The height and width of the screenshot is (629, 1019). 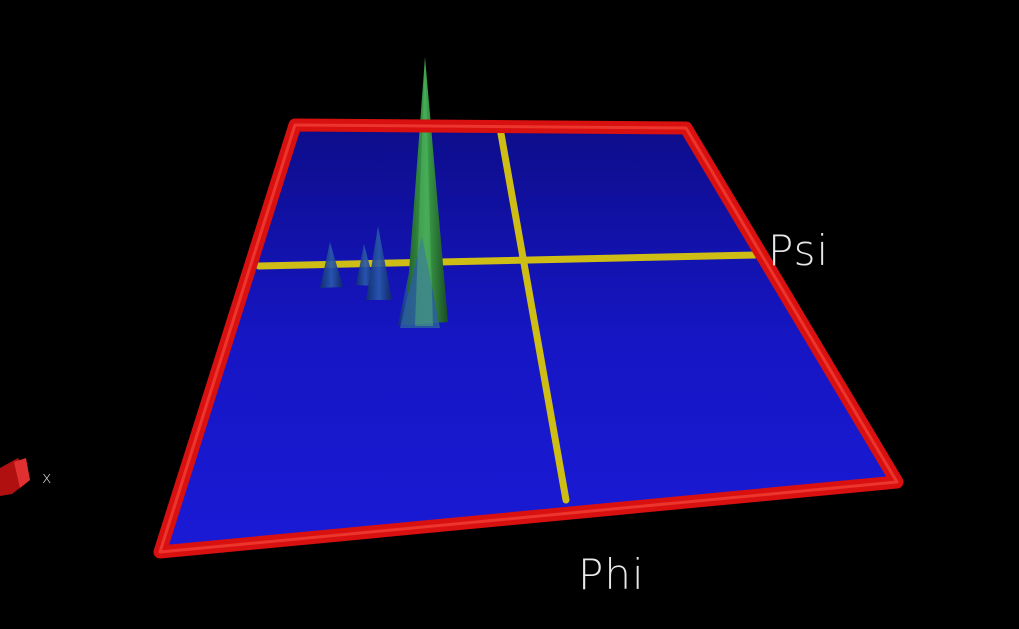 What do you see at coordinates (611, 574) in the screenshot?
I see `phi-axis-label: Phi` at bounding box center [611, 574].